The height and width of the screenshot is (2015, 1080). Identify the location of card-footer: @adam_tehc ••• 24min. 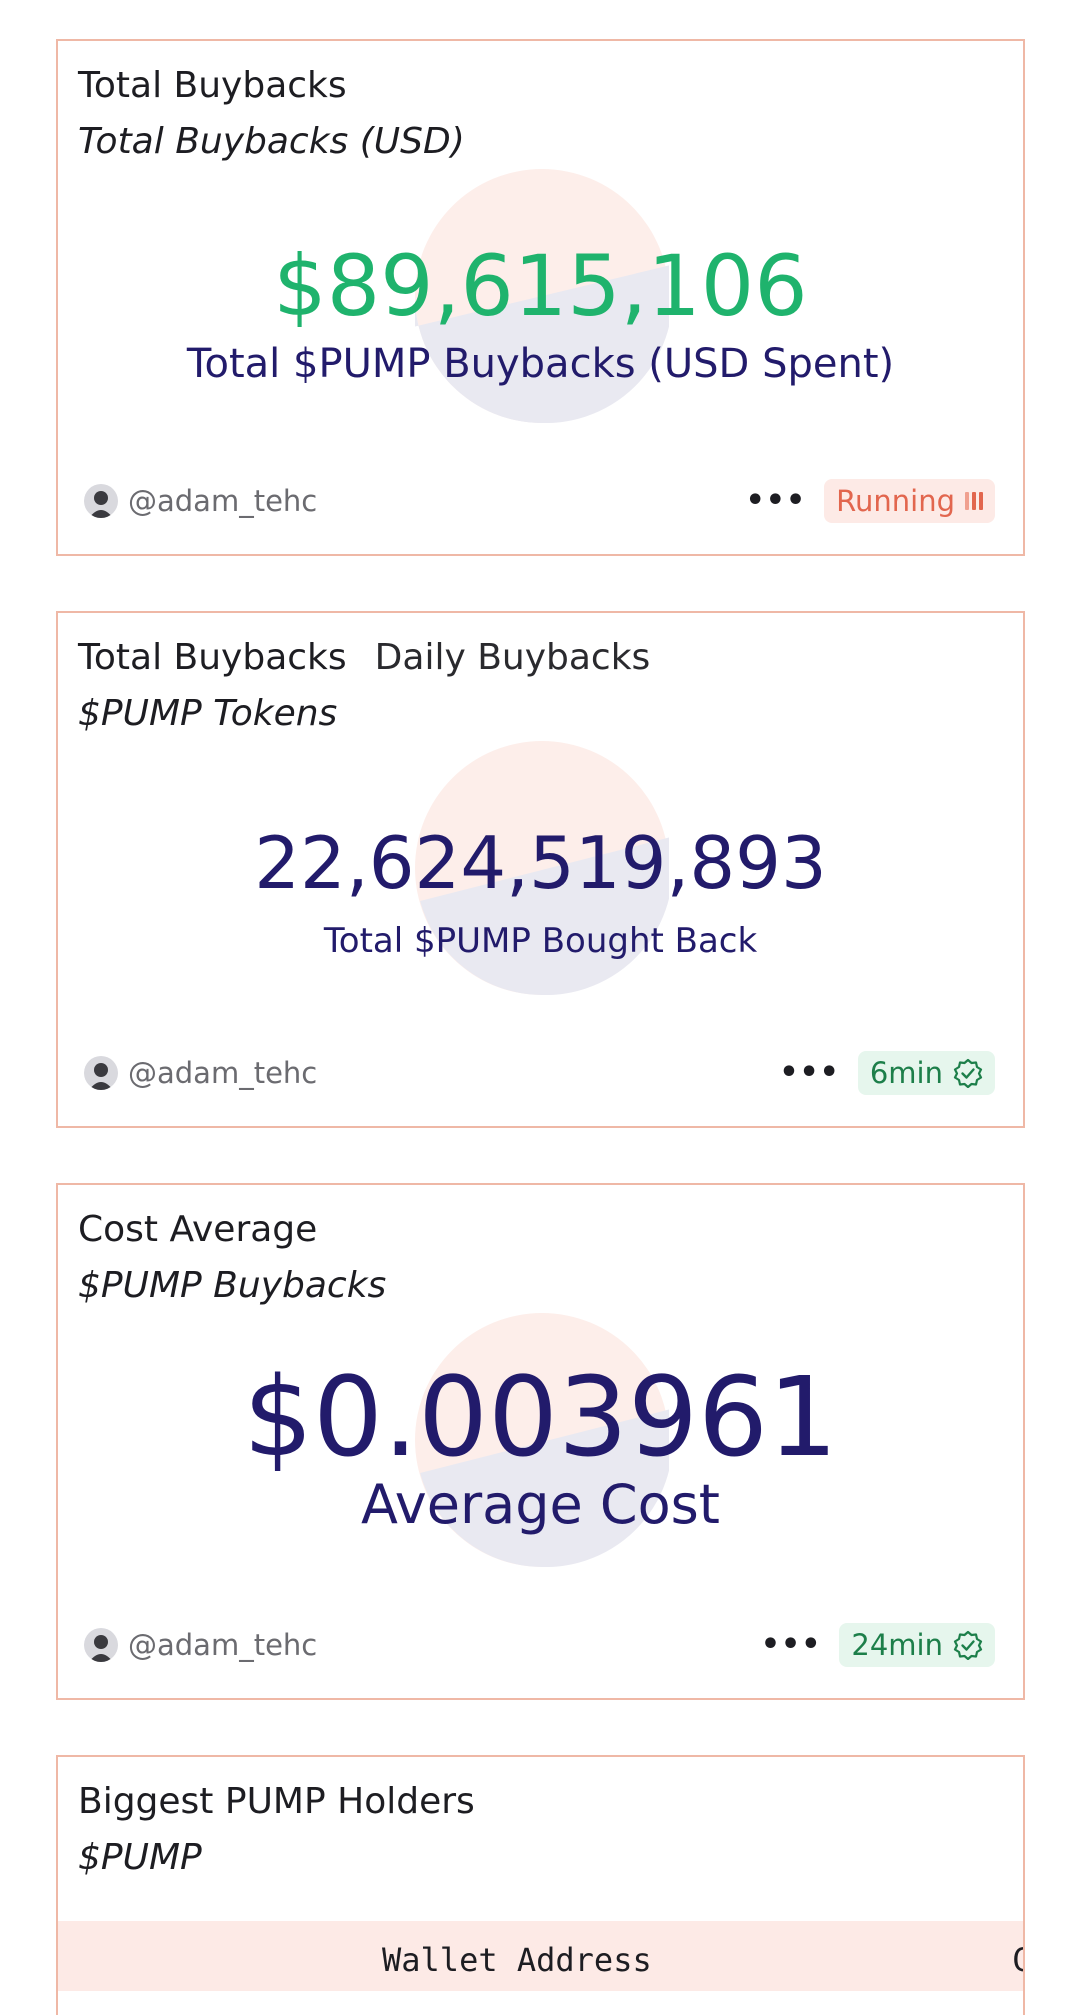
(536, 1645).